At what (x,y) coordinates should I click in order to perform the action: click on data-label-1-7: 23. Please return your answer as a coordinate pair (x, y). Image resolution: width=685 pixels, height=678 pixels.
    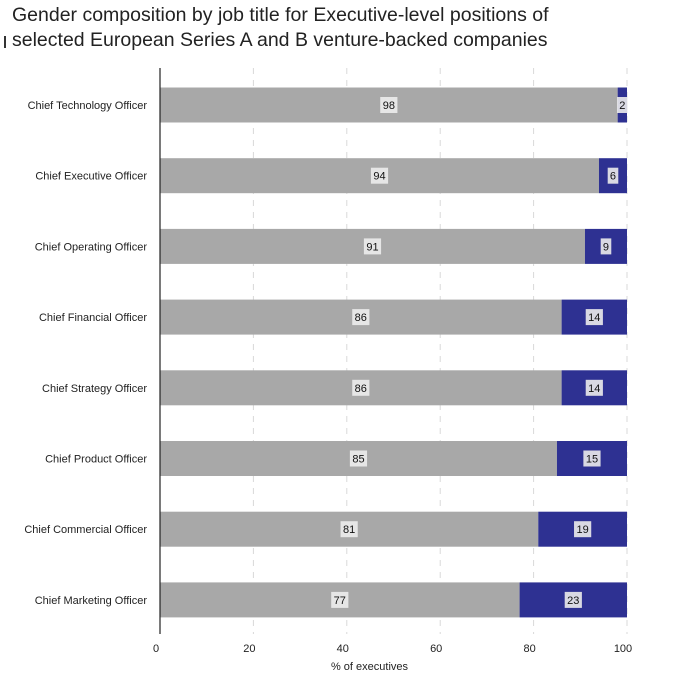
    Looking at the image, I should click on (573, 601).